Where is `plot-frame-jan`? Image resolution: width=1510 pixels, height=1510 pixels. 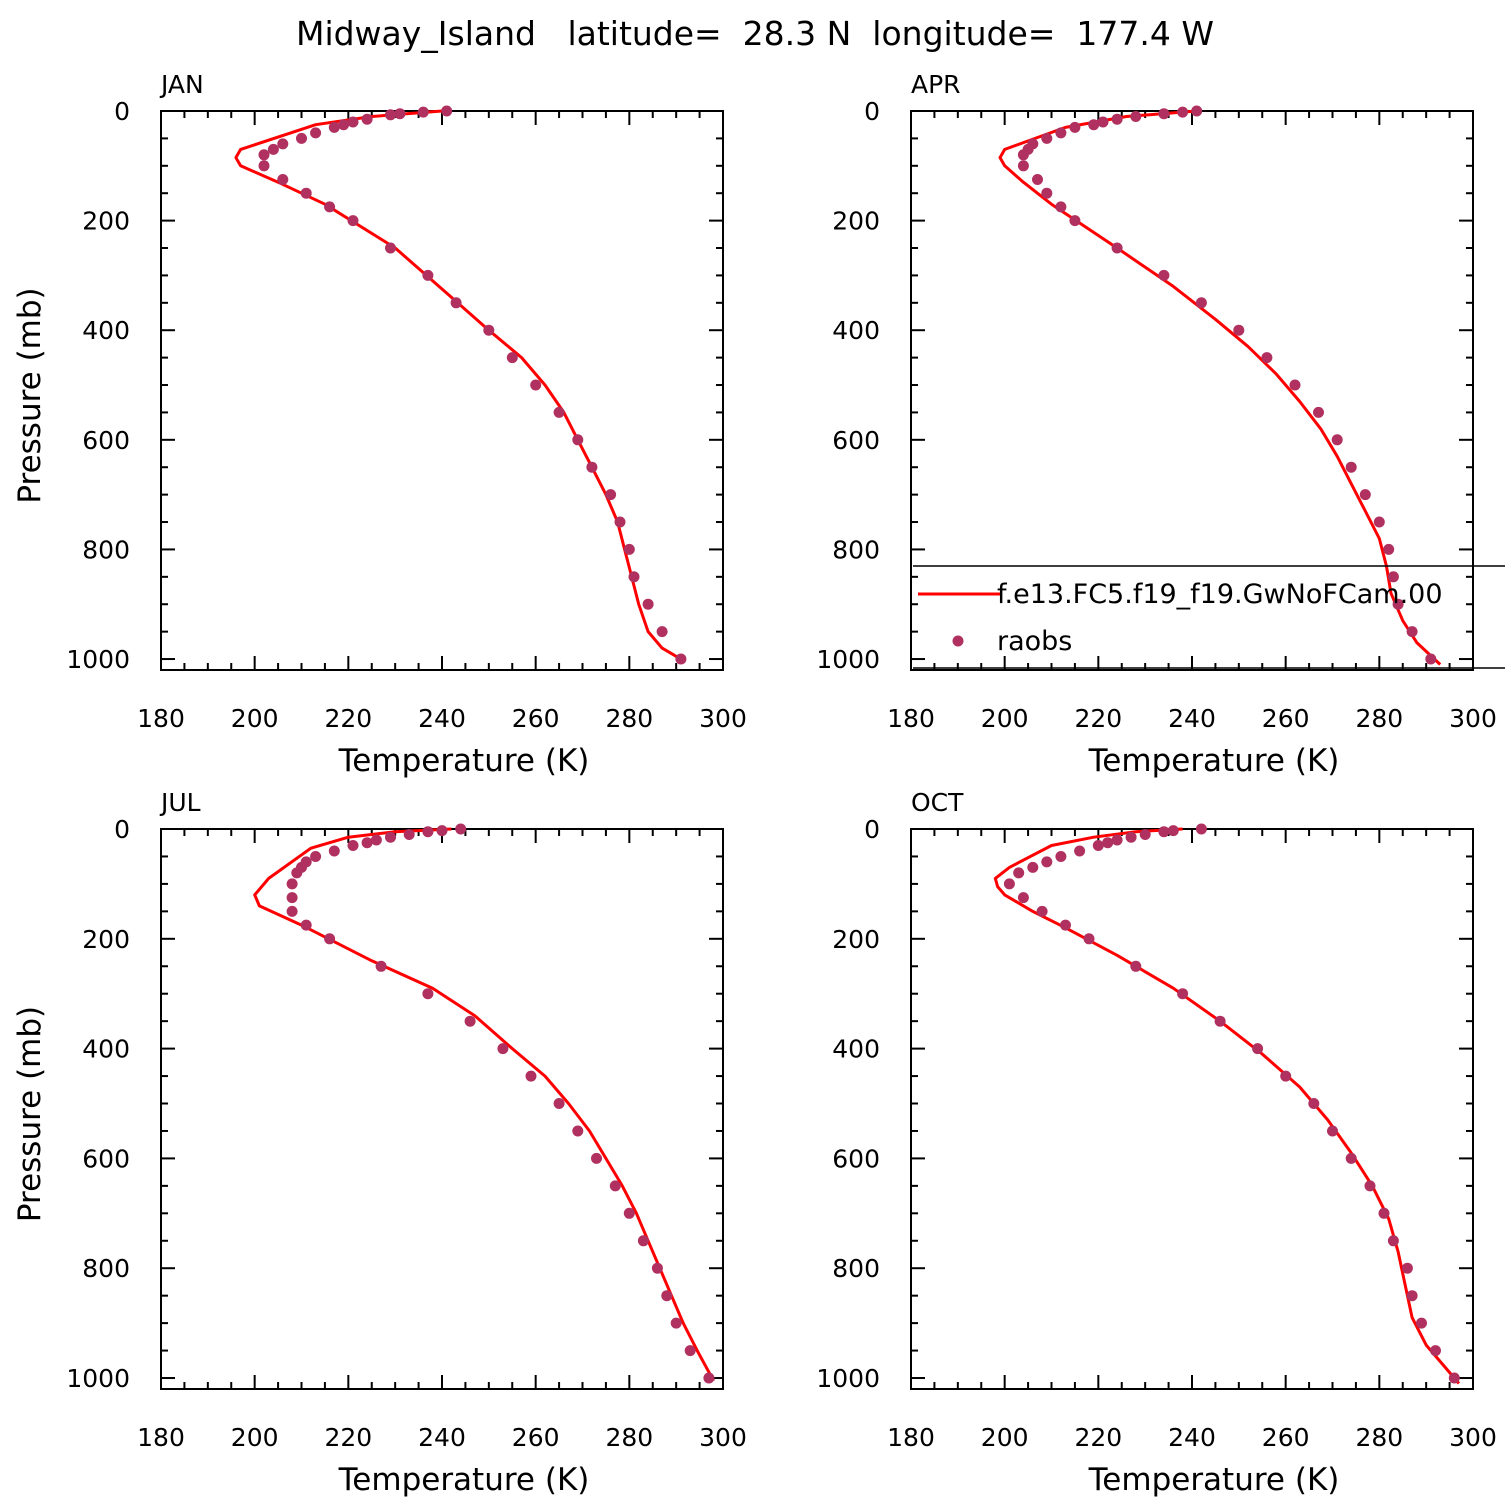
plot-frame-jan is located at coordinates (442, 390).